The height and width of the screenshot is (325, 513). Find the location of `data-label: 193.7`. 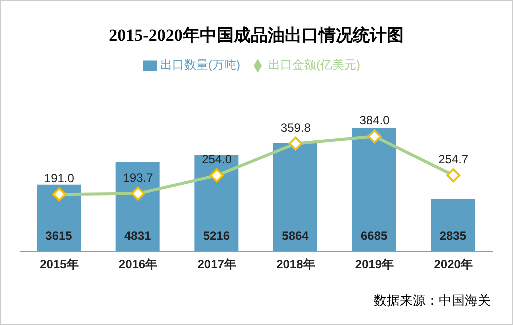

data-label: 193.7 is located at coordinates (138, 177).